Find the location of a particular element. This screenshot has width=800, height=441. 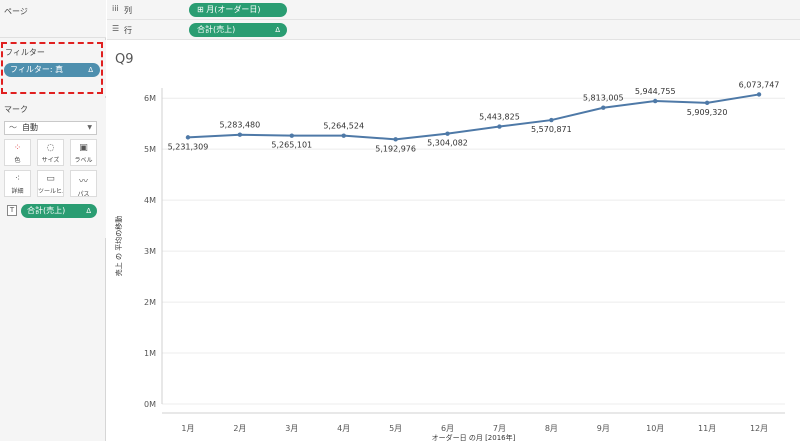

month-order-date-label: ⊞ 月(オーダー日) is located at coordinates (229, 9).